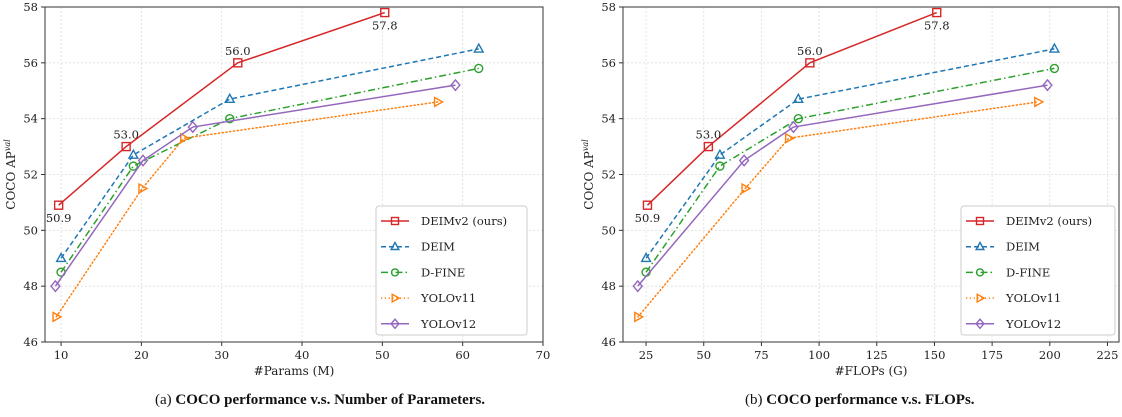 Image resolution: width=1122 pixels, height=417 pixels. I want to click on x-tick-label: 20, so click(141, 355).